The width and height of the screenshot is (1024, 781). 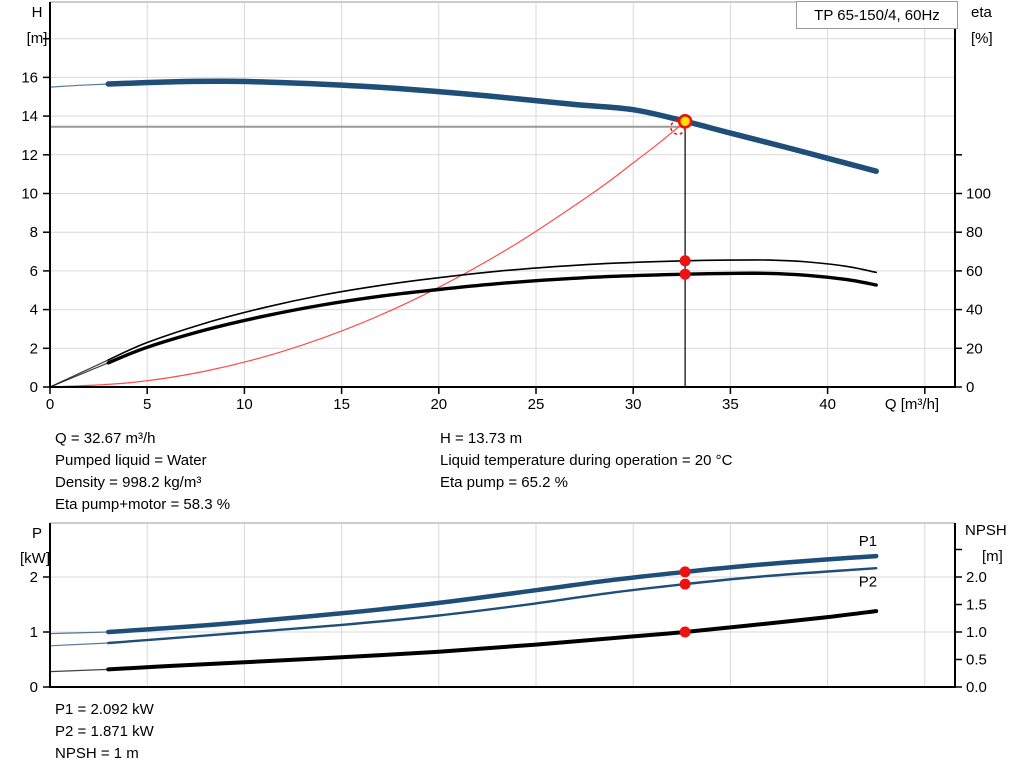 I want to click on power-right-axis-title: NPSH, so click(x=986, y=530).